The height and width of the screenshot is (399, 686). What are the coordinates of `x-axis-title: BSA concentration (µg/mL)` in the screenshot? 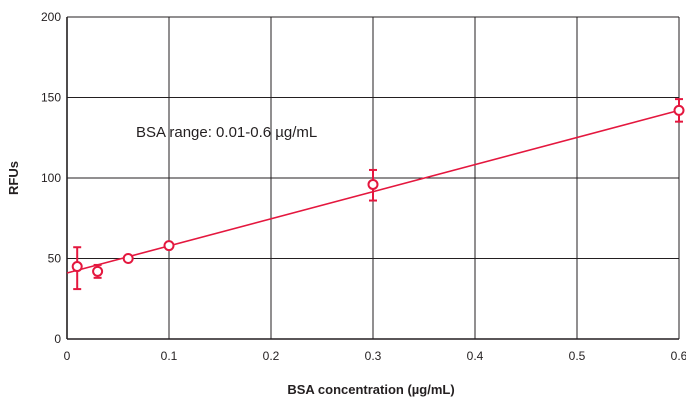 It's located at (370, 389).